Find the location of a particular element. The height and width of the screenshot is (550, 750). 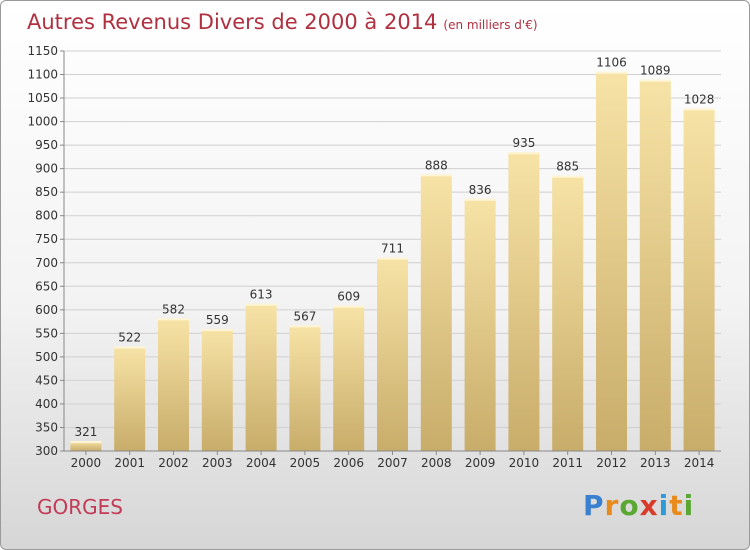

bar-2002 is located at coordinates (173, 384).